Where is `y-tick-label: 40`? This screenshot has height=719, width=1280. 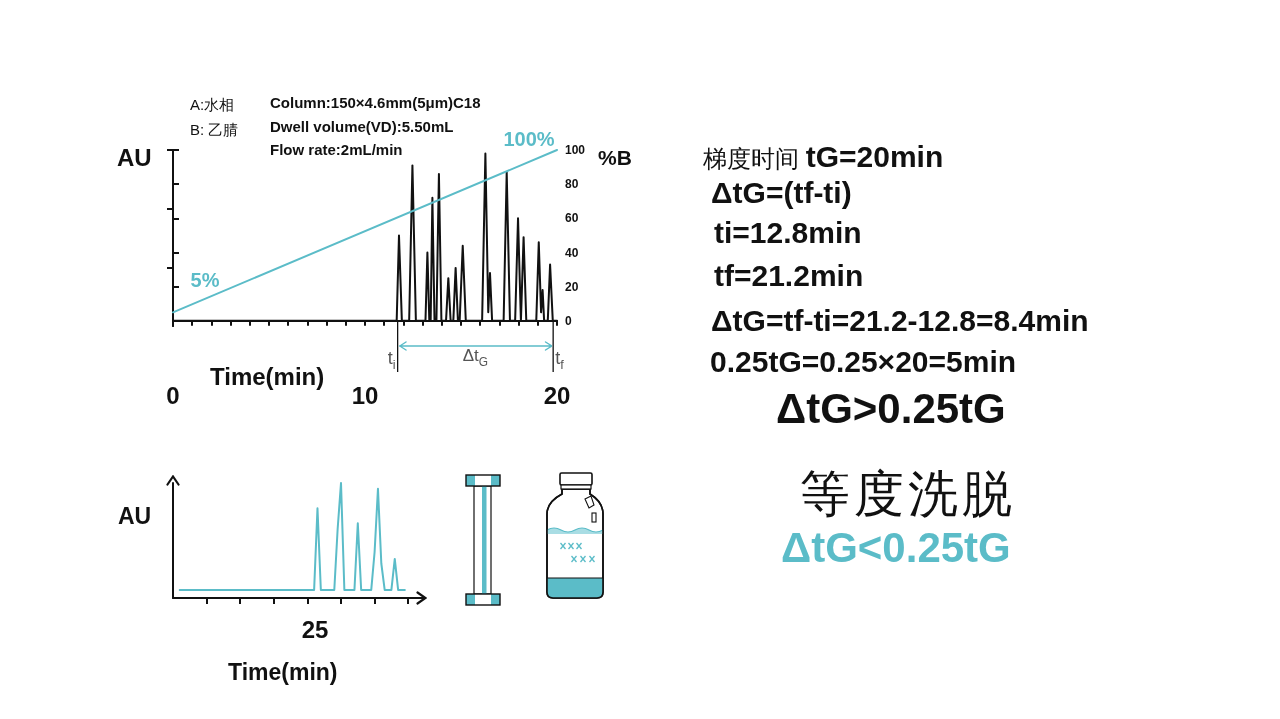 y-tick-label: 40 is located at coordinates (572, 252).